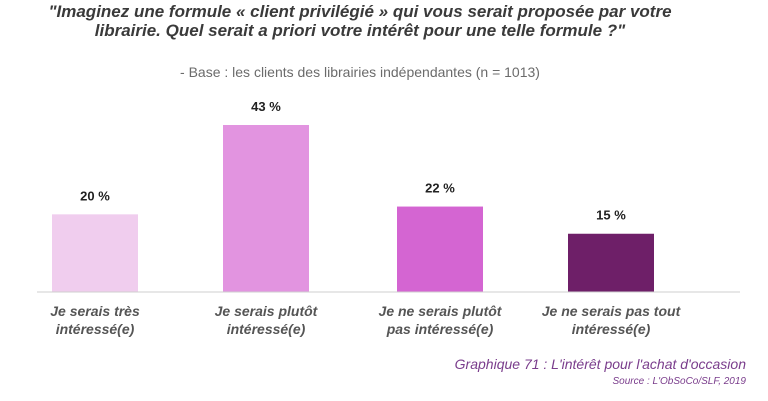 This screenshot has width=768, height=401. What do you see at coordinates (95, 195) in the screenshot?
I see `data-label-1: 20 %` at bounding box center [95, 195].